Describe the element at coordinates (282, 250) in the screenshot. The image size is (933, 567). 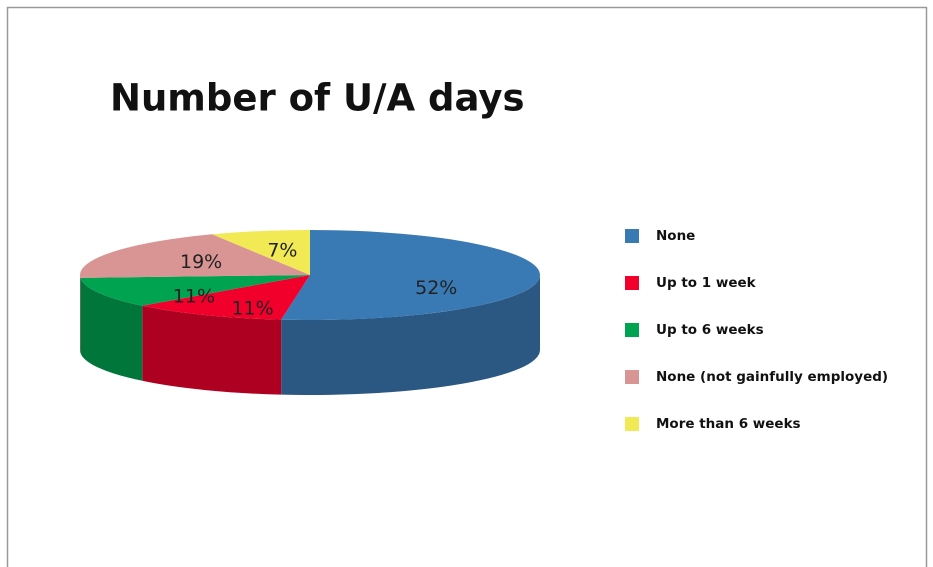
I see `data-label: 7%` at that location.